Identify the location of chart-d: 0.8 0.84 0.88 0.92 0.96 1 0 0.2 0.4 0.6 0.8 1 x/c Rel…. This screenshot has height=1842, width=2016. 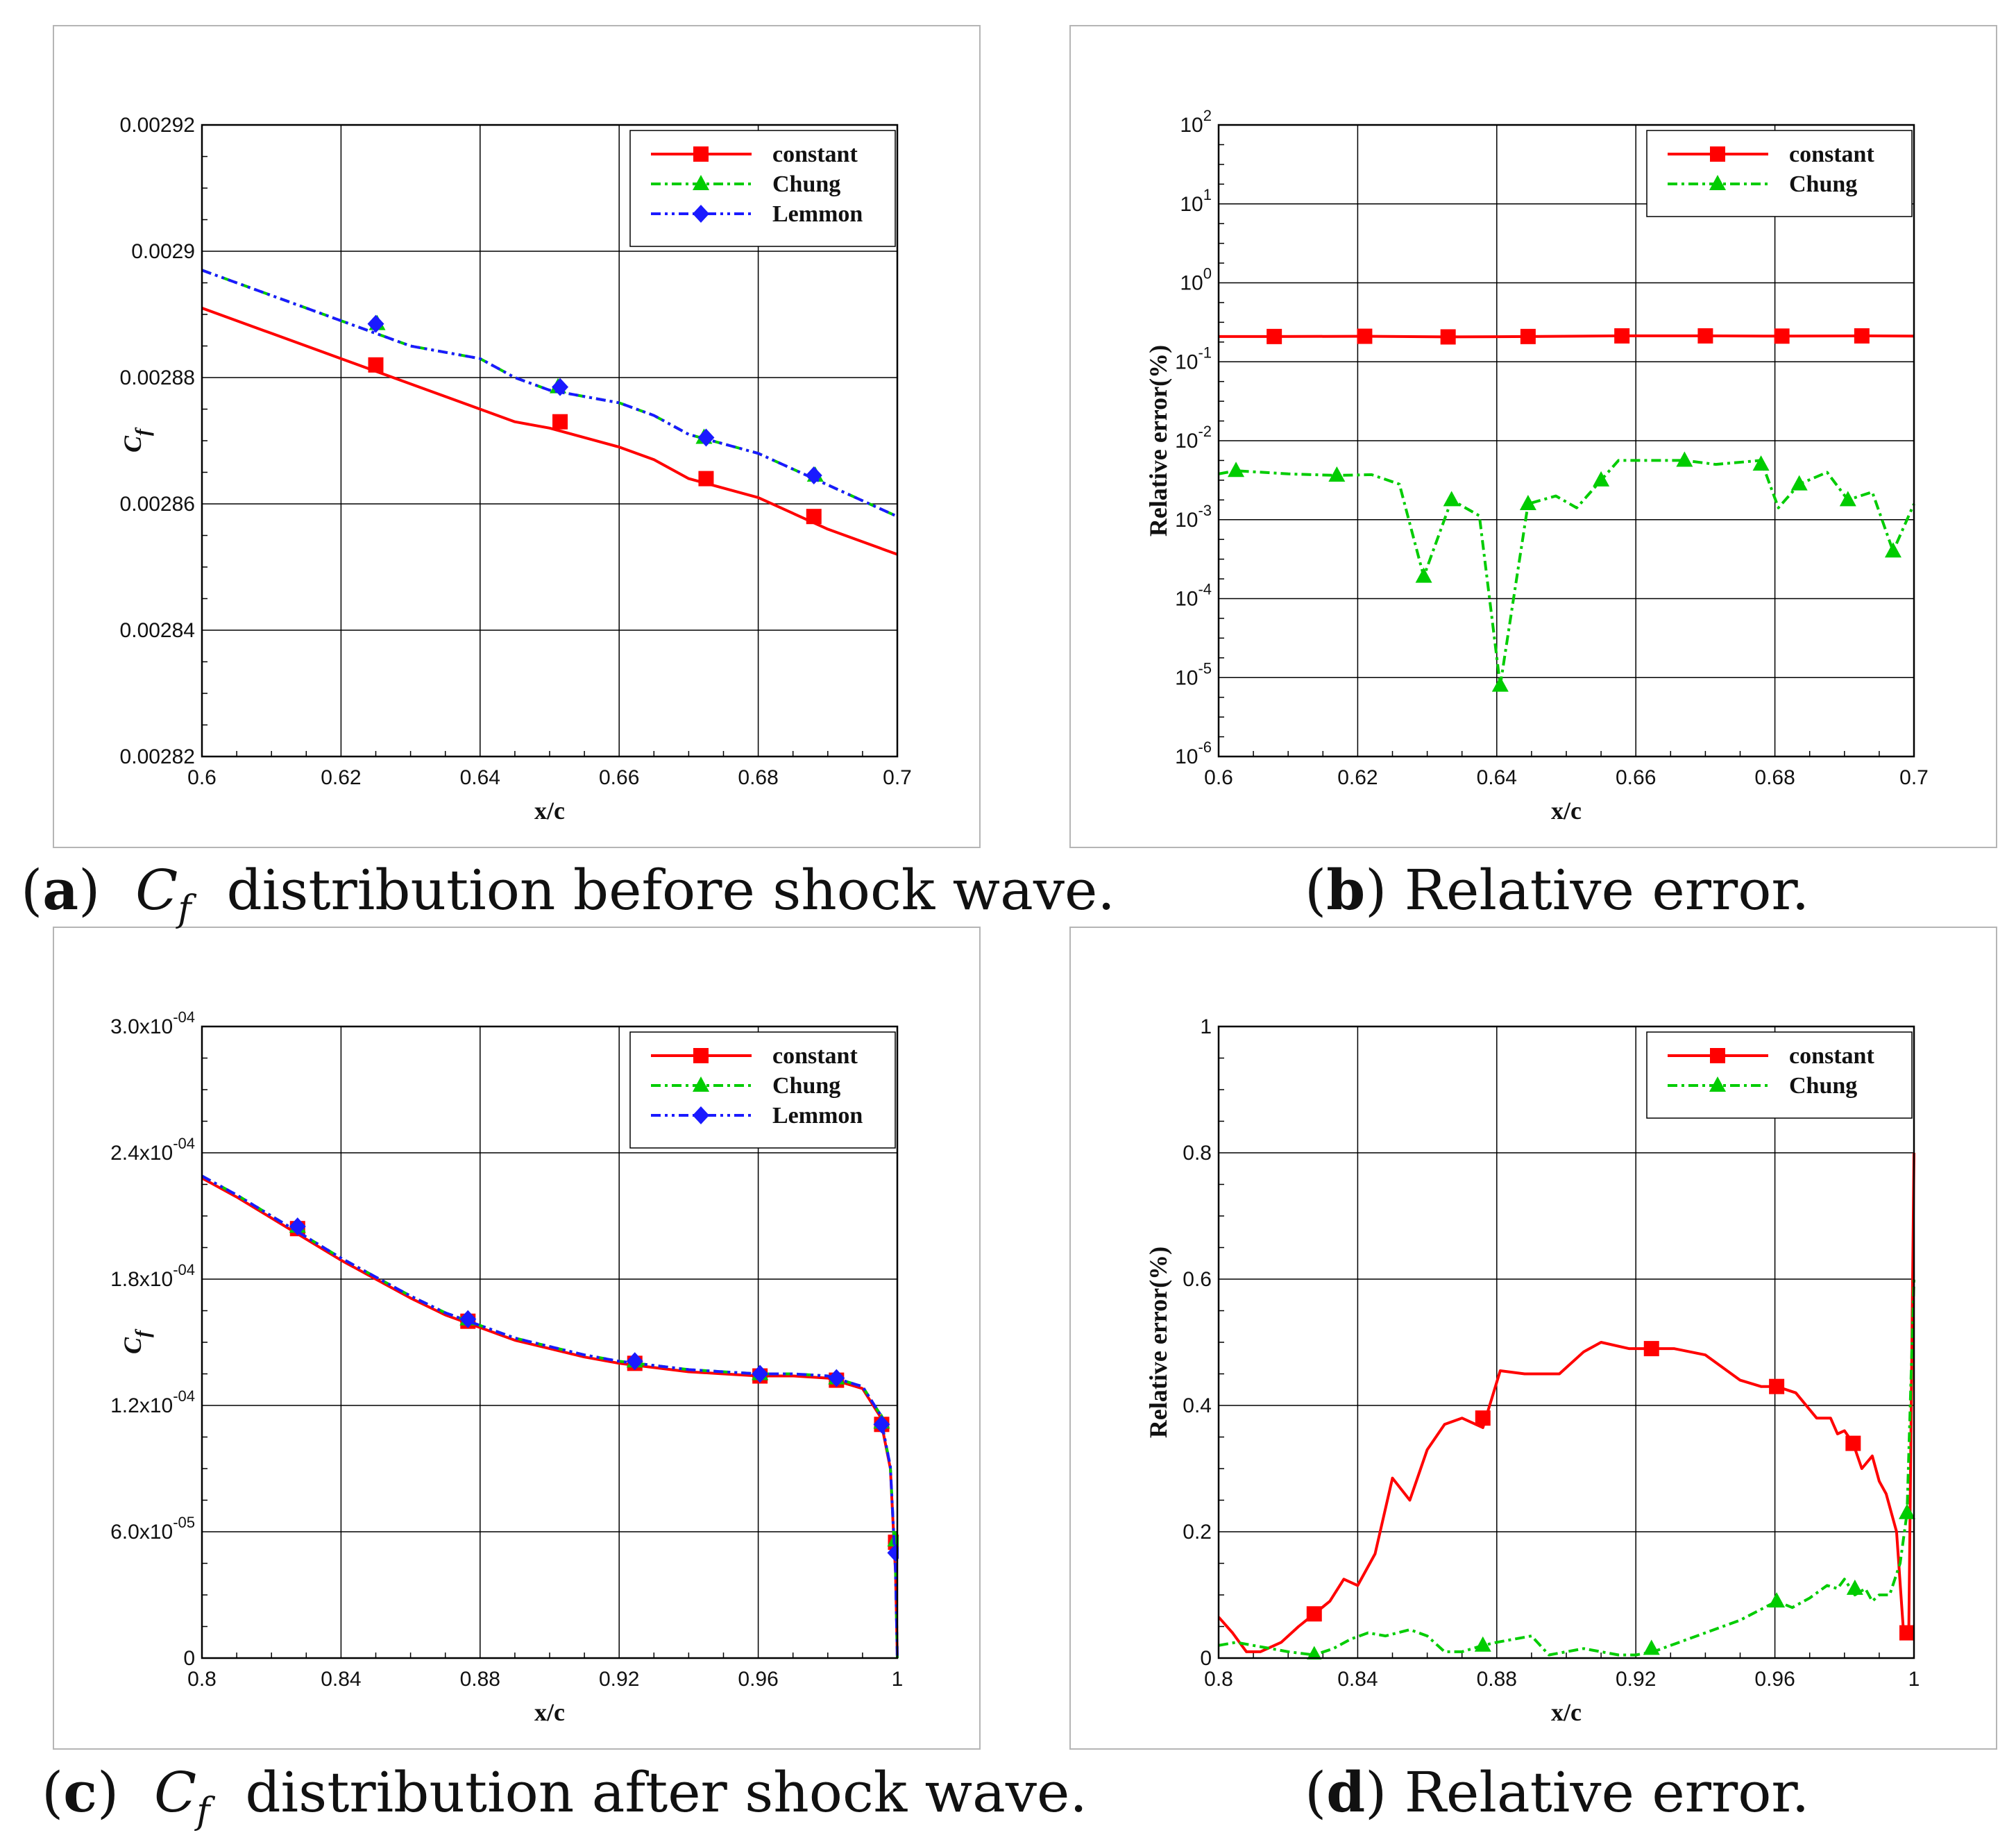
(1532, 1370).